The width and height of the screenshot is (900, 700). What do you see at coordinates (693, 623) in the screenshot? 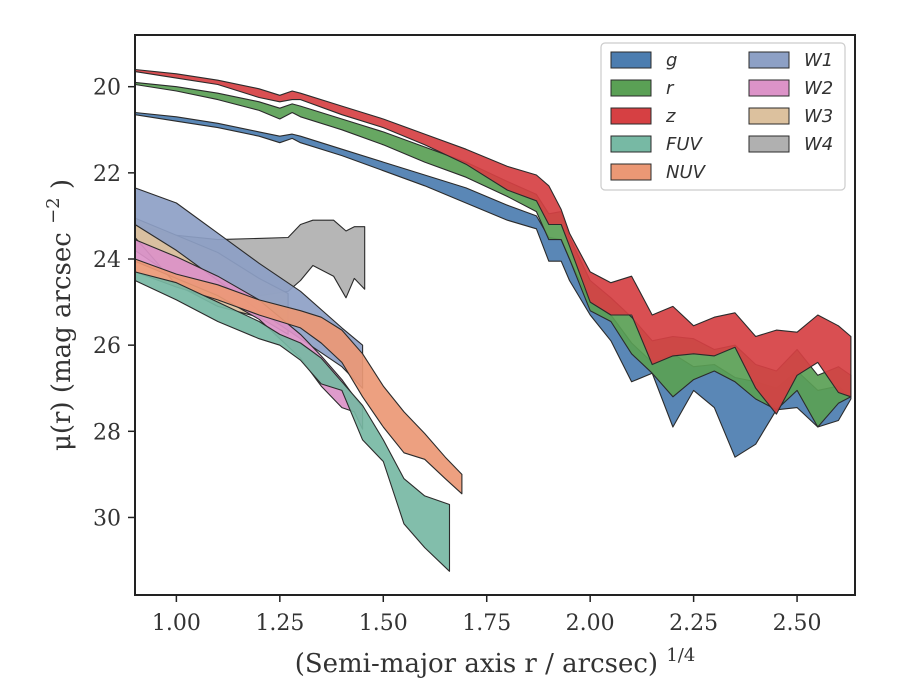
I see `x-tick-label: 2.25` at bounding box center [693, 623].